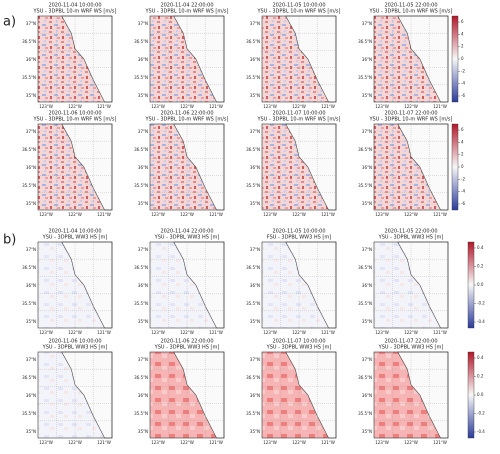 This screenshot has height=454, width=500. I want to click on colorbar-tick-label: -0.2, so click(481, 413).